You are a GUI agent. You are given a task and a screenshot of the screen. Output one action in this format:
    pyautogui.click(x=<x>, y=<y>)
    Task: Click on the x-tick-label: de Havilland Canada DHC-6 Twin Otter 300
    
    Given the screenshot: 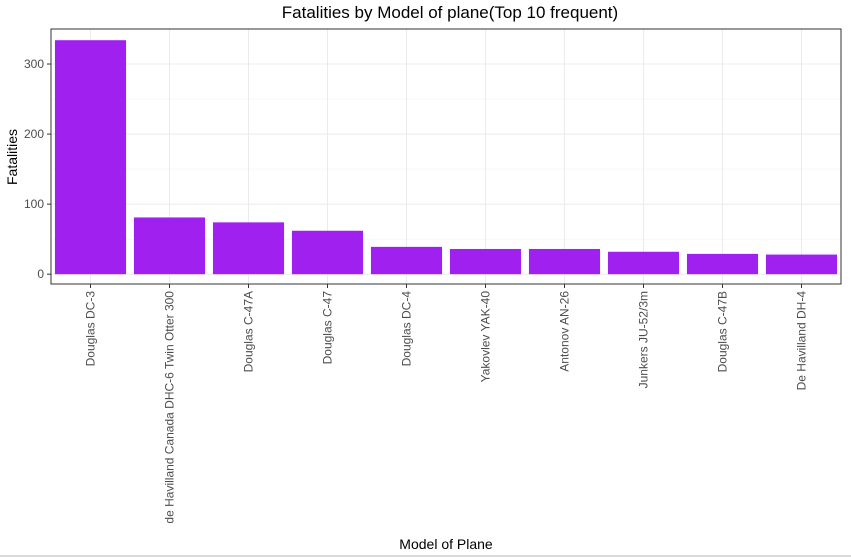 What is the action you would take?
    pyautogui.click(x=170, y=407)
    